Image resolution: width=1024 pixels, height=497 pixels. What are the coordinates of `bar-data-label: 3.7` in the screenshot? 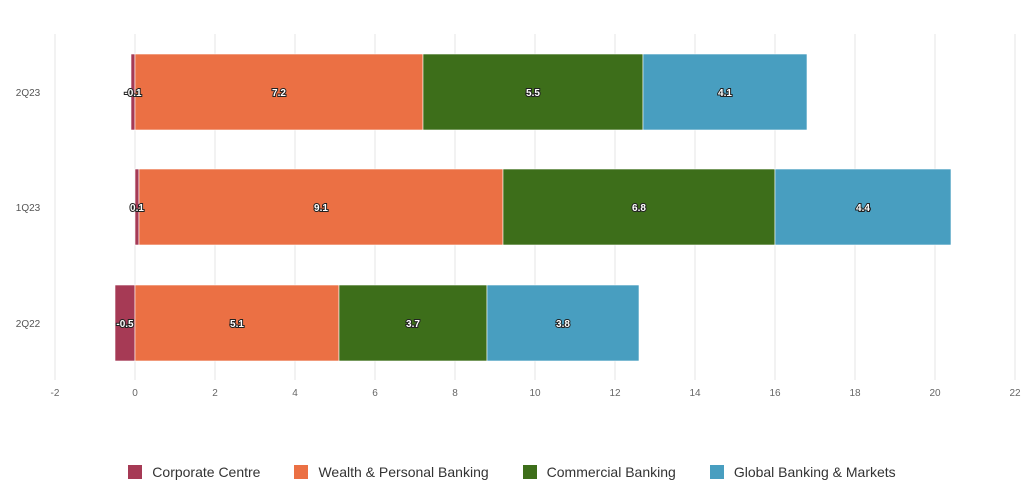 It's located at (413, 324).